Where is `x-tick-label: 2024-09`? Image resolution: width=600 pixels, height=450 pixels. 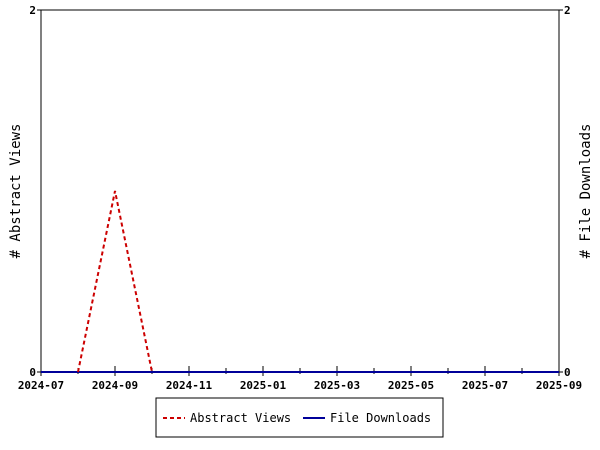 x-tick-label: 2024-09 is located at coordinates (115, 385).